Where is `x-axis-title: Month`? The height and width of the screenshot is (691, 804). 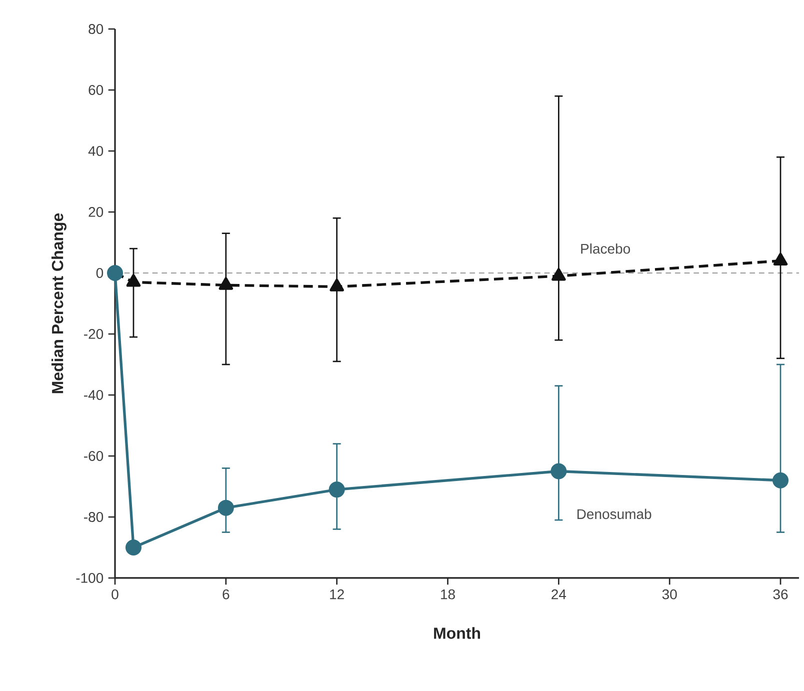
x-axis-title: Month is located at coordinates (457, 633).